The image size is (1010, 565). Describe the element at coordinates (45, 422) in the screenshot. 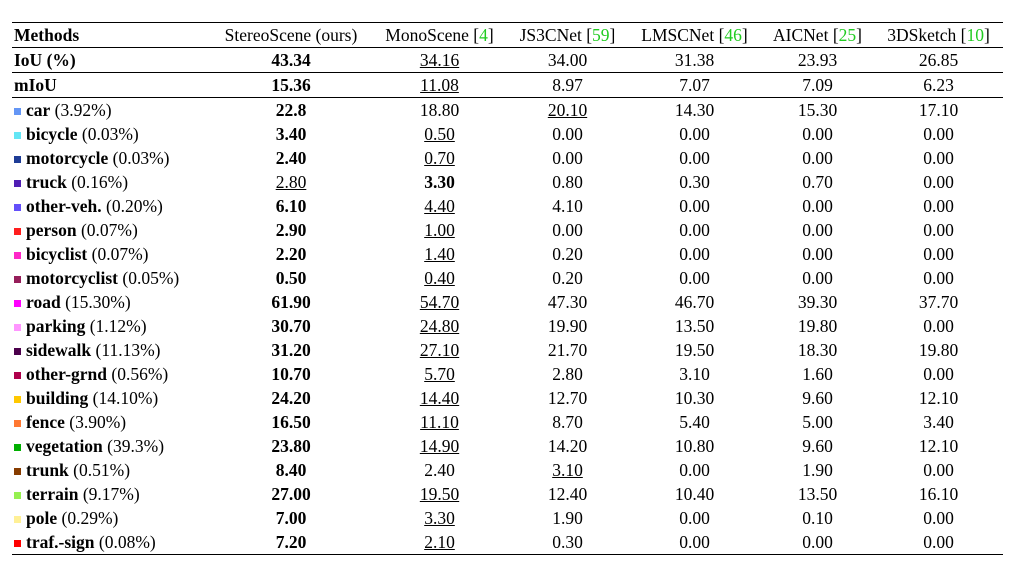

I see `class-name: fence` at that location.